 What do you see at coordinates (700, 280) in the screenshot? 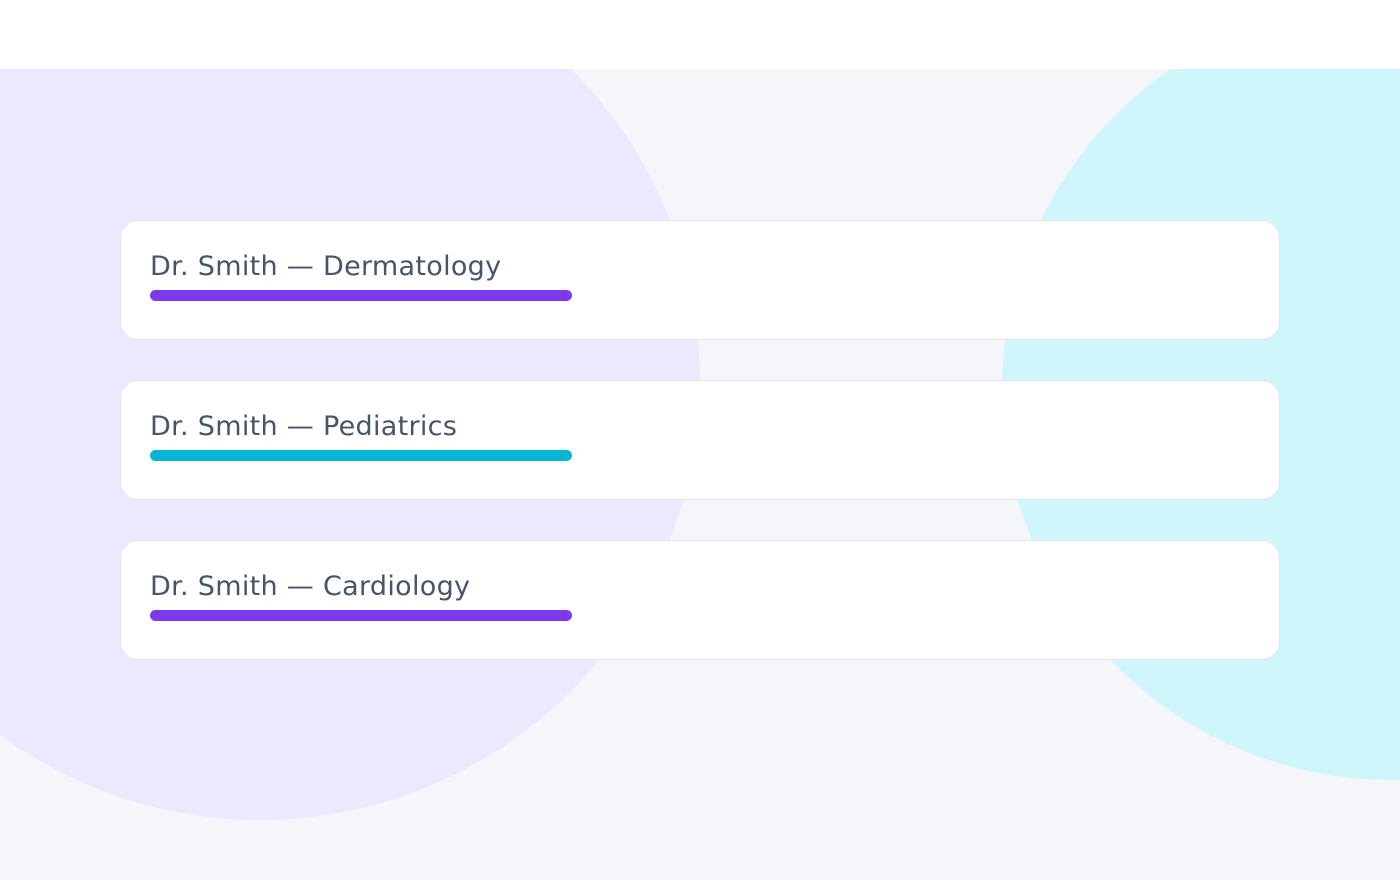
I see `doctor-card-dermatology: Dr. Smith — Dermatology` at bounding box center [700, 280].